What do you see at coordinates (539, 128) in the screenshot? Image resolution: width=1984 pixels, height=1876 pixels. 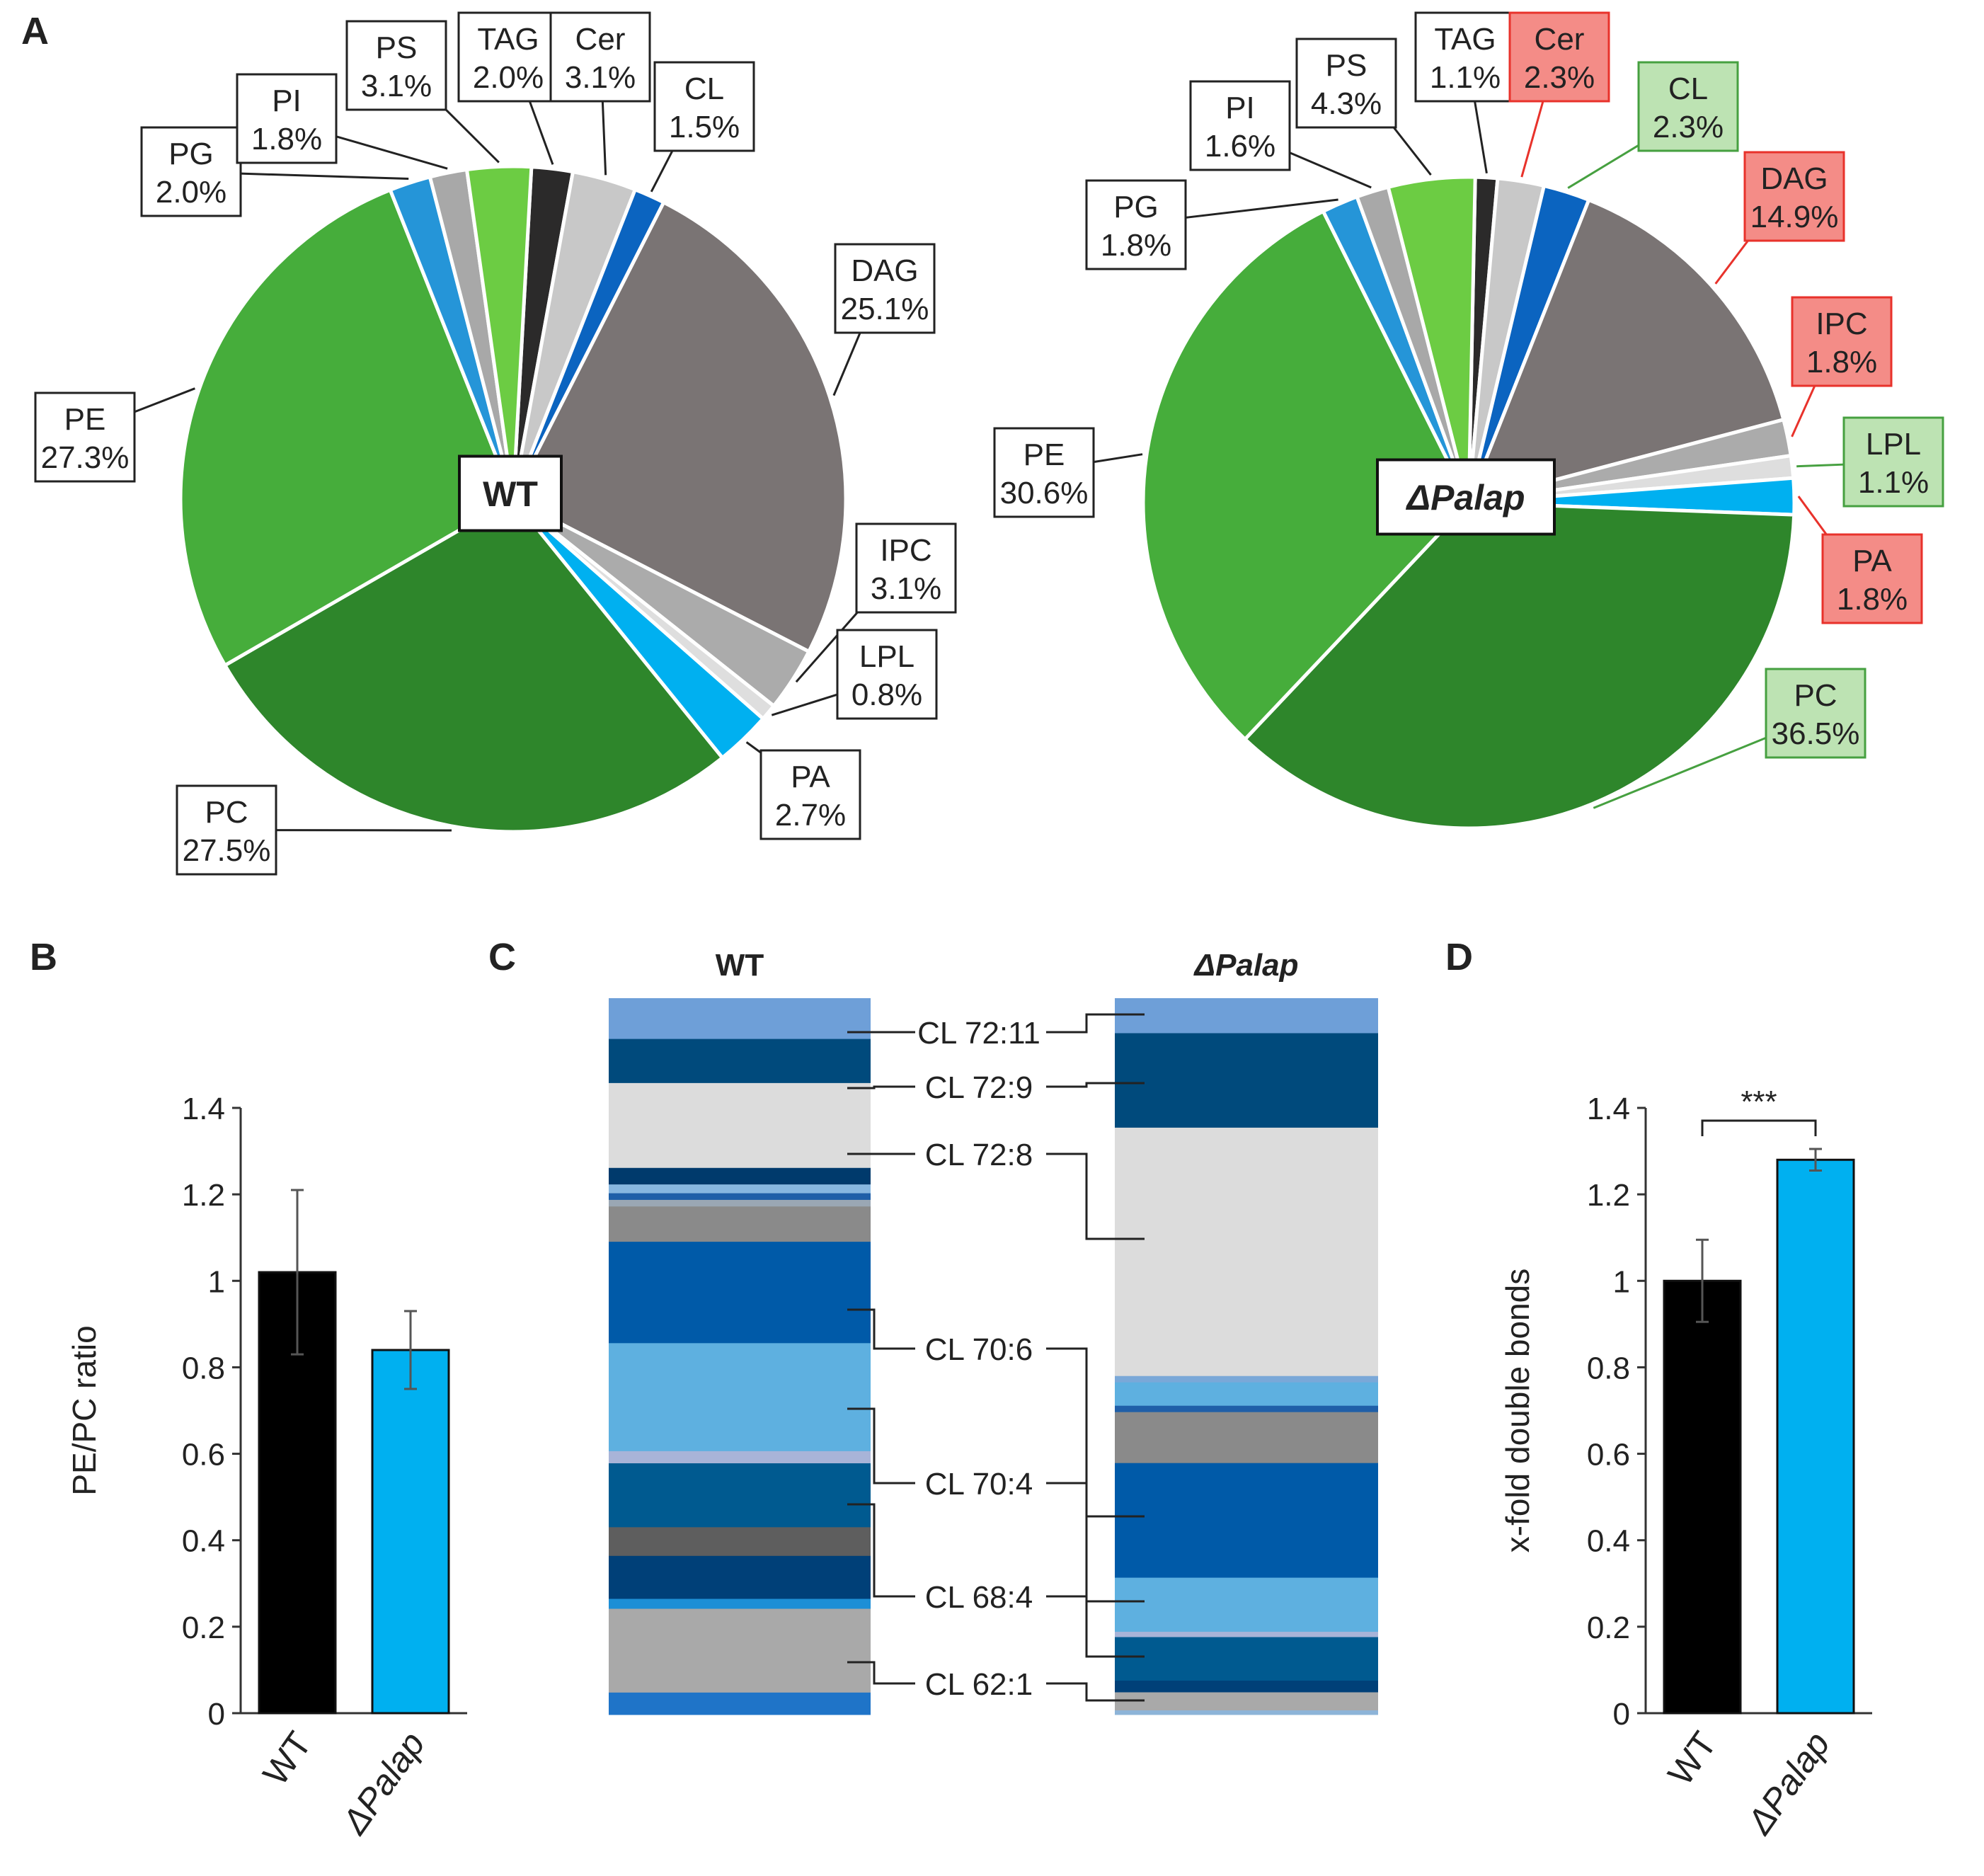 I see `callout-leader-wt-tag` at bounding box center [539, 128].